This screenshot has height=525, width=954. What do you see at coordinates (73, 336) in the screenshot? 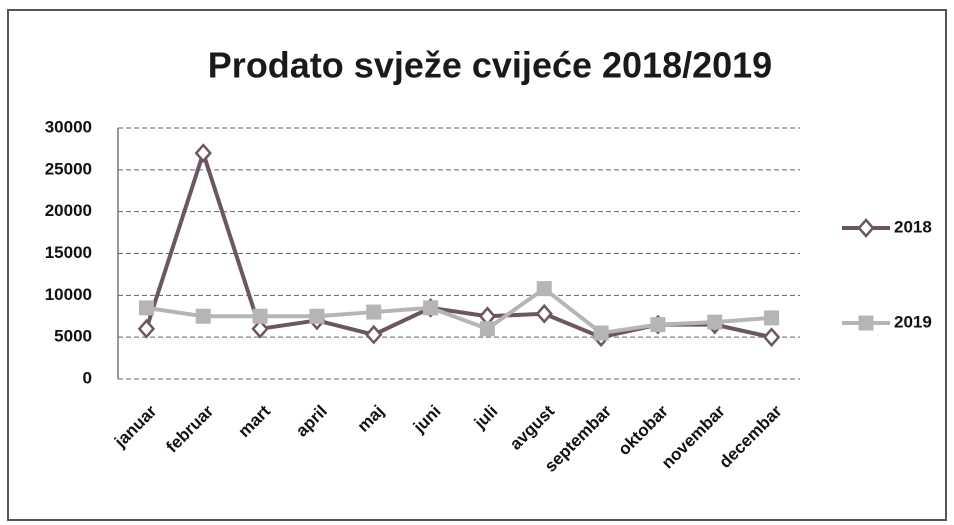
I see `y-tick-label: 5000` at bounding box center [73, 336].